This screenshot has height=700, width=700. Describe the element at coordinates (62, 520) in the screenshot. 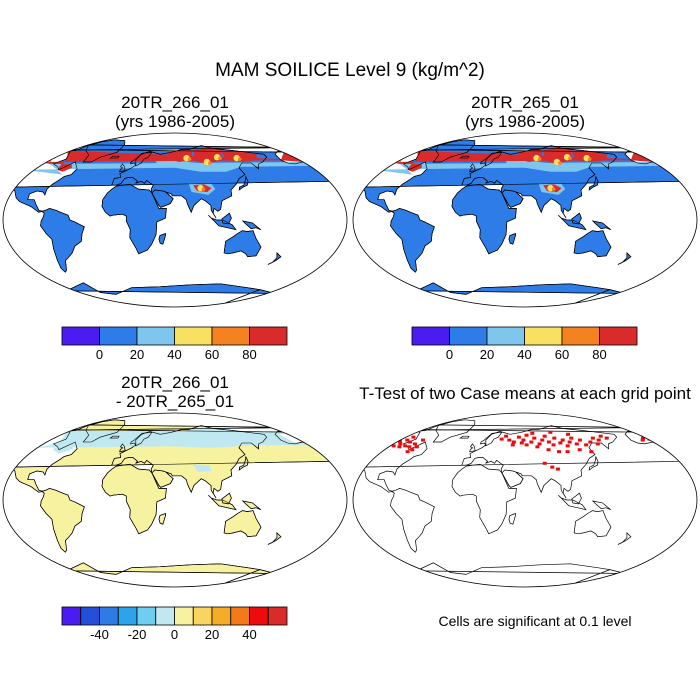

I see `coast-south-america` at that location.